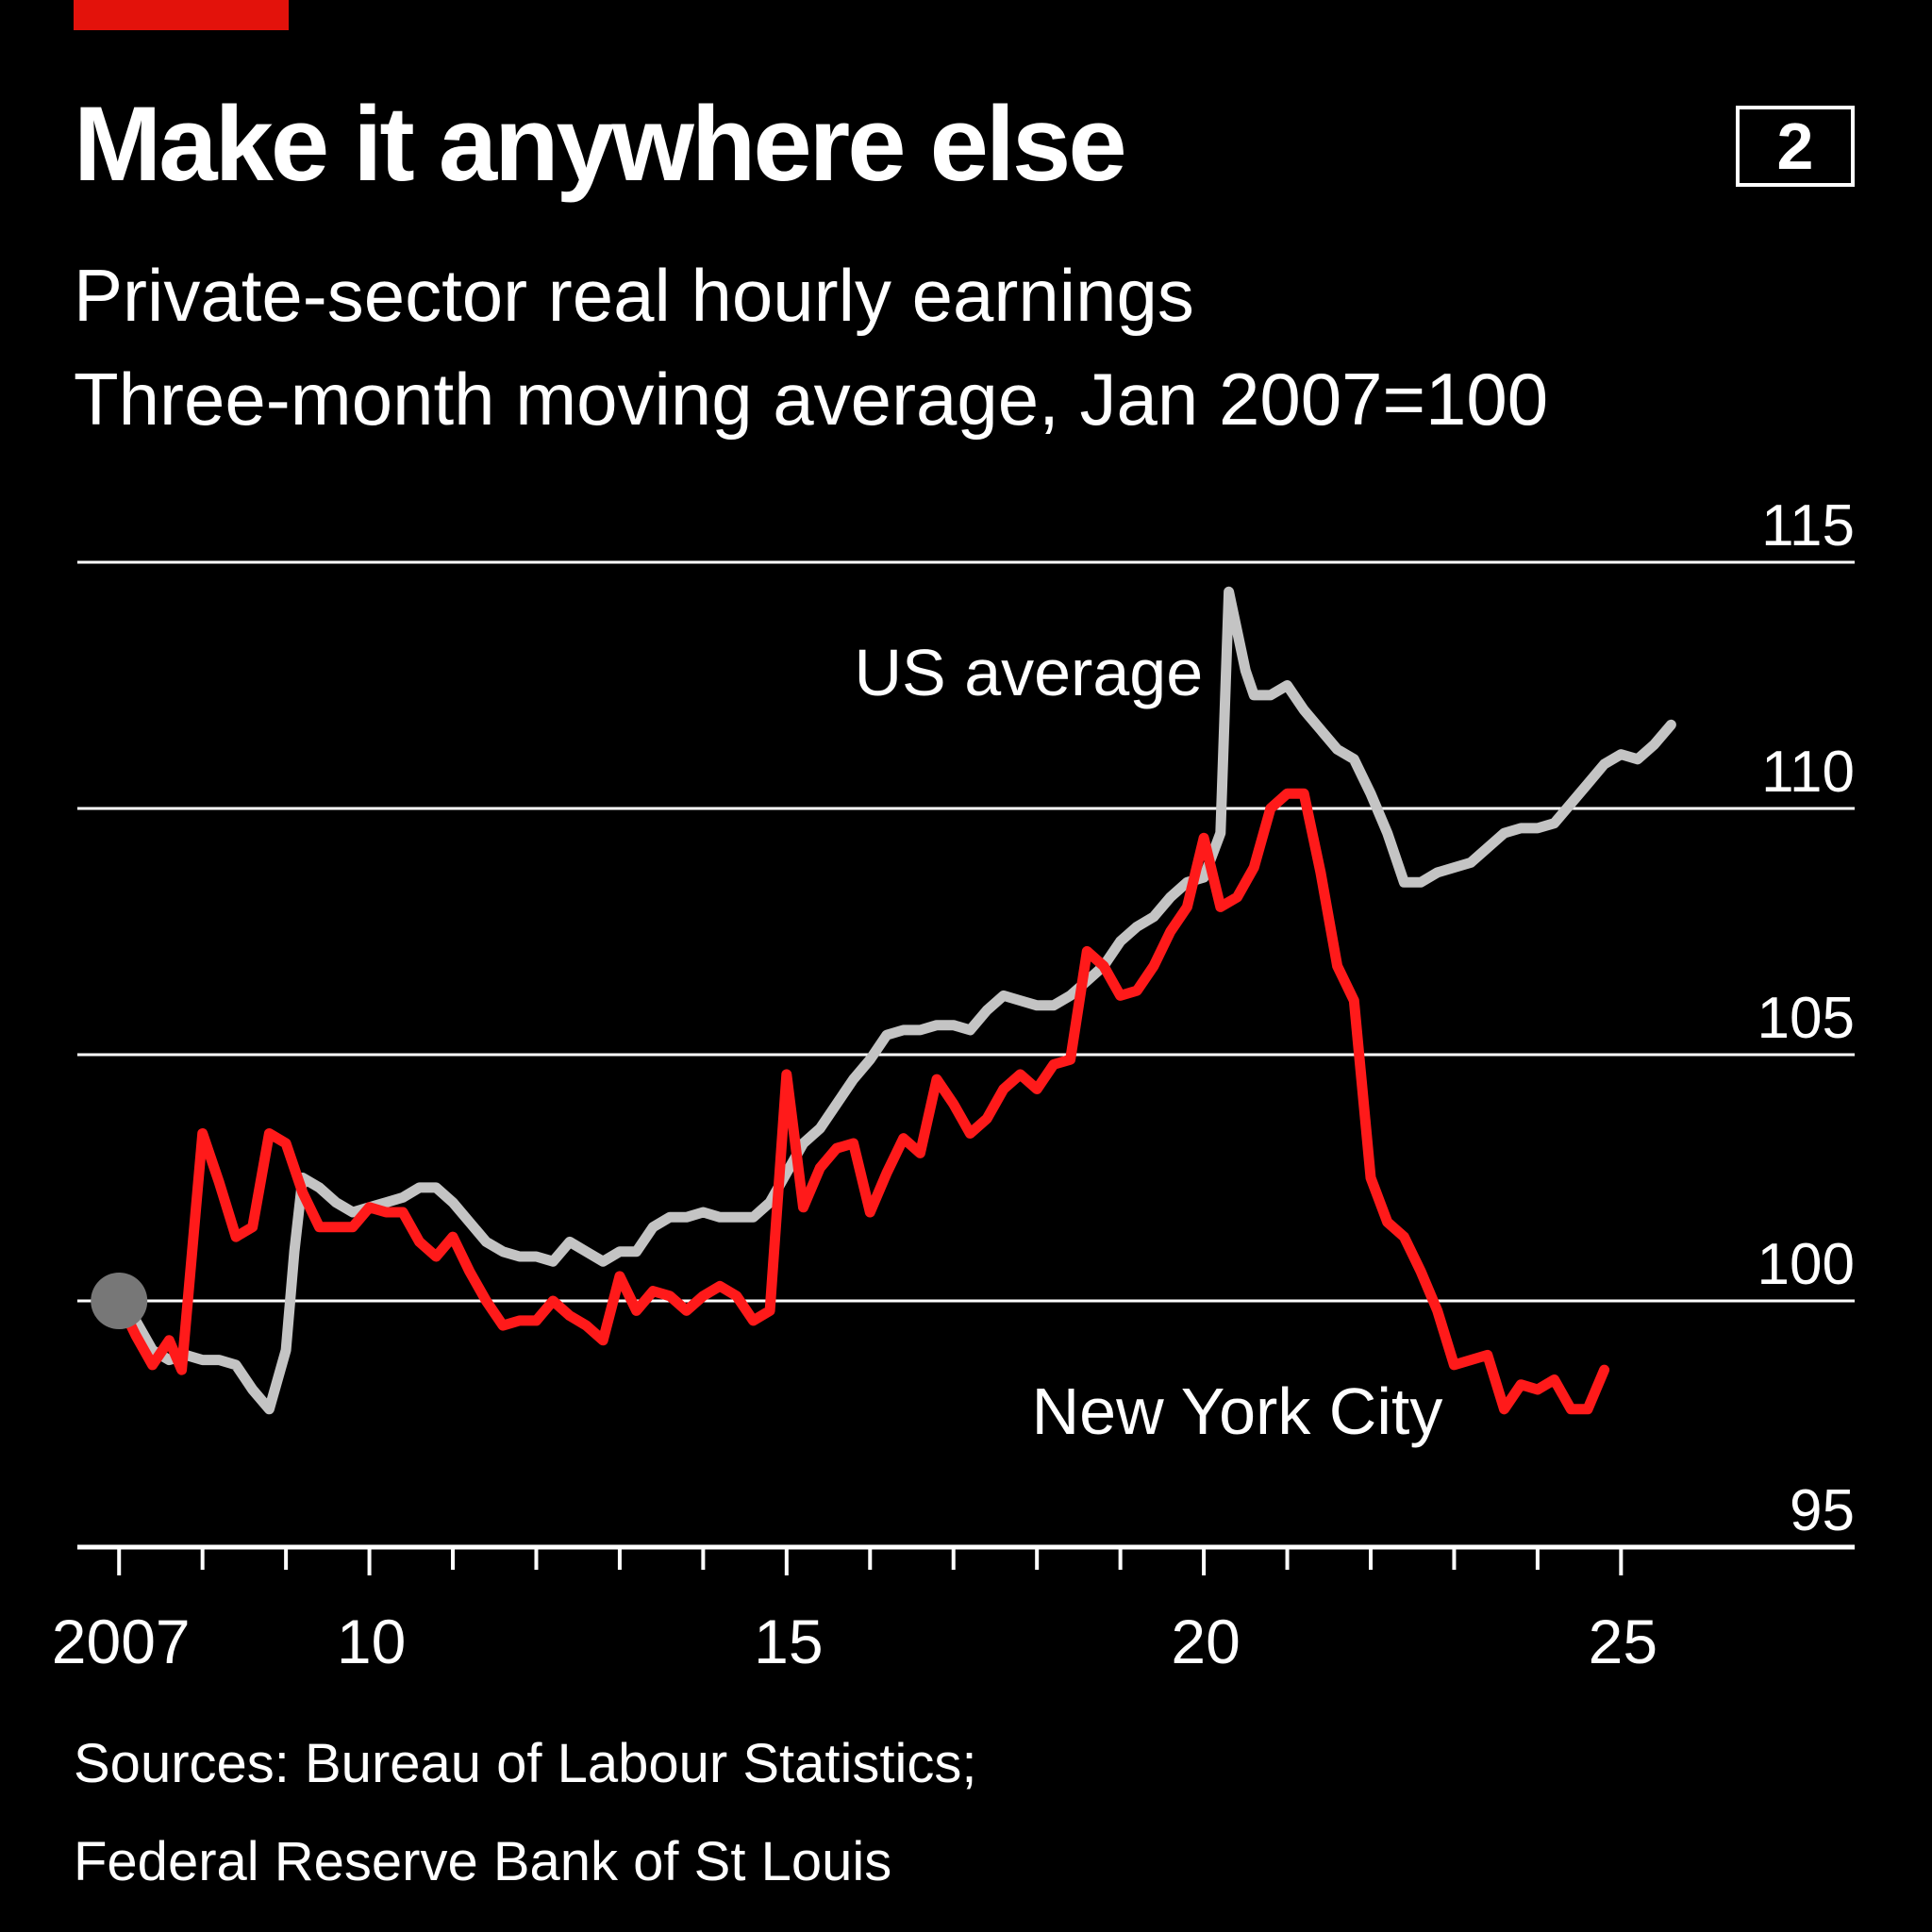 This screenshot has height=1932, width=1932. I want to click on sources-line-1: Sources: Bureau of Labour Statistics;, so click(525, 1763).